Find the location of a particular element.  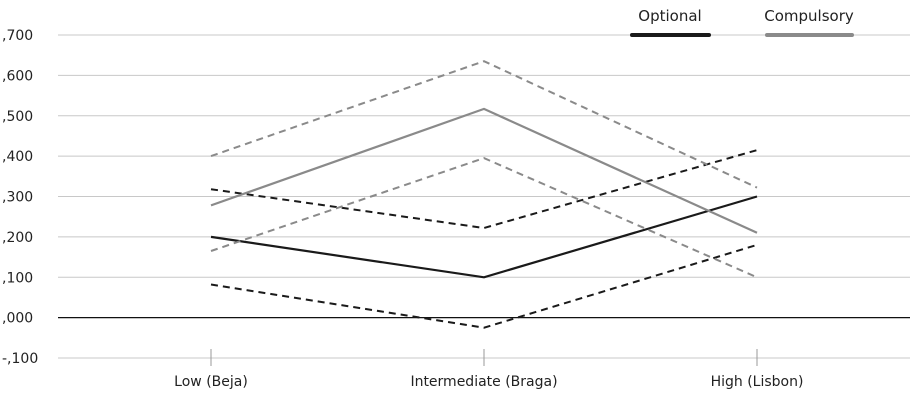

legend-label-optional: Optional is located at coordinates (669, 16).